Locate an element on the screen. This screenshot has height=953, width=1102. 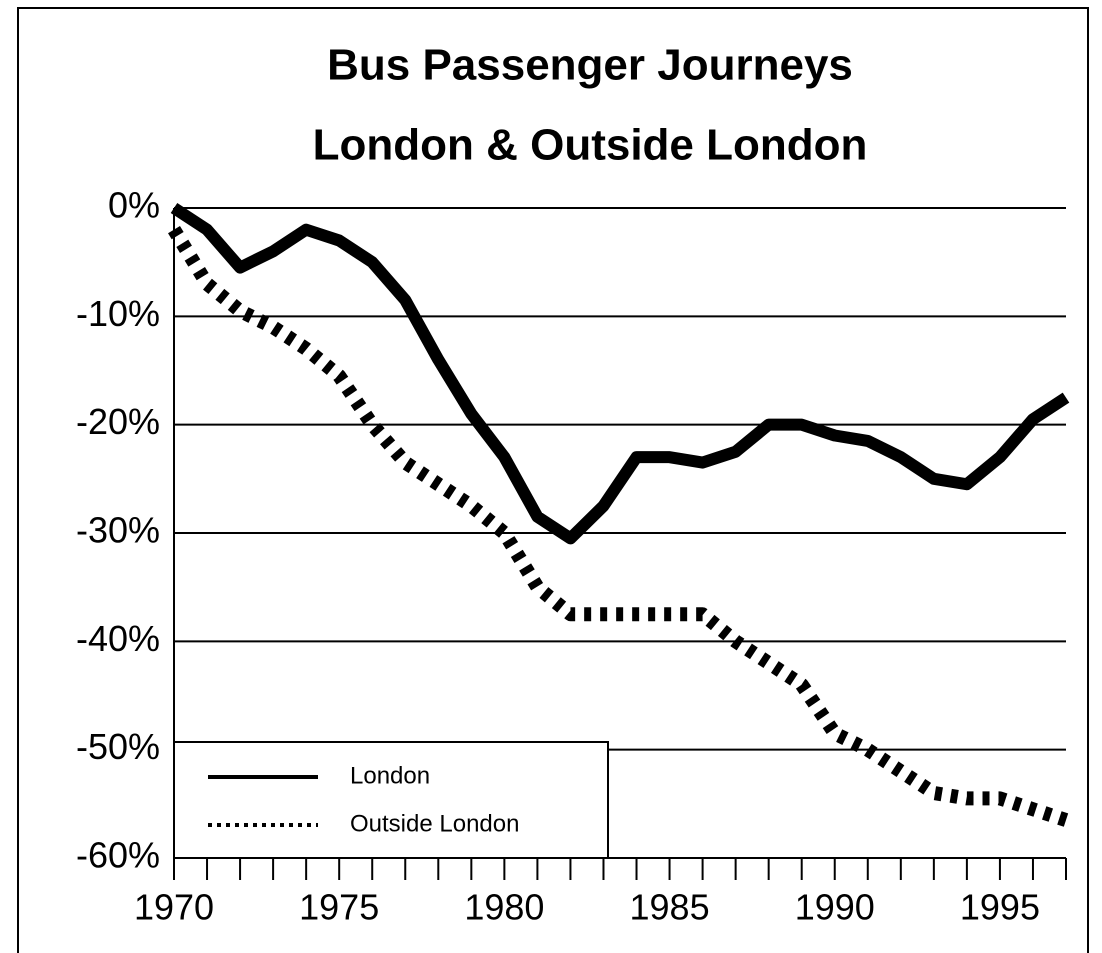
legend-box is located at coordinates (391, 800).